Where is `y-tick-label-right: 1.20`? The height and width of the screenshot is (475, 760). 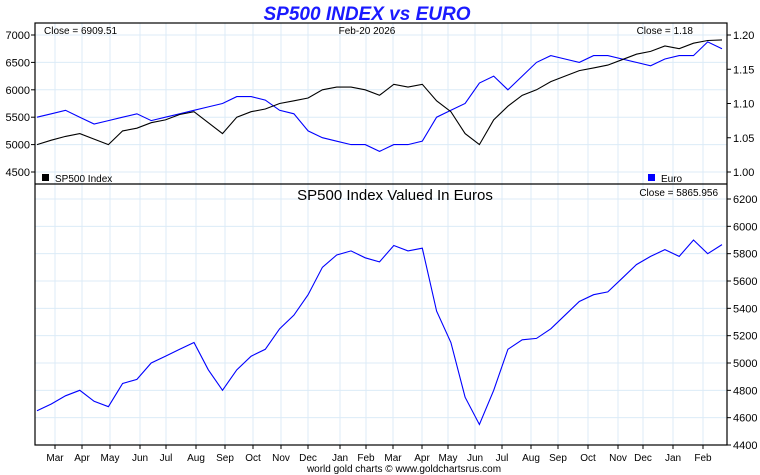
y-tick-label-right: 1.20 is located at coordinates (743, 36).